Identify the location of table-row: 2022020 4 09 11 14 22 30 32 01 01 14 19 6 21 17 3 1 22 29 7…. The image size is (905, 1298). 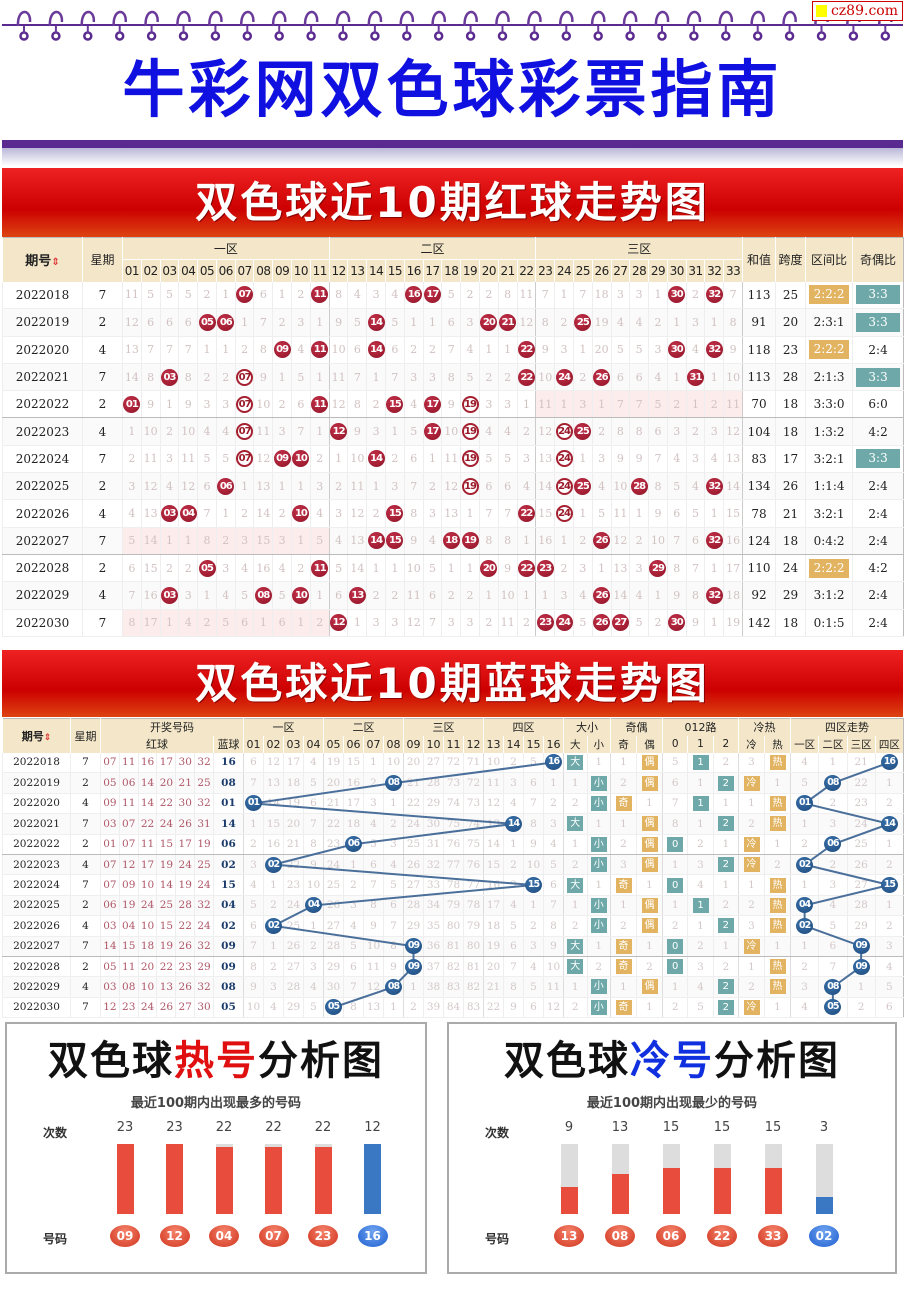
(453, 804).